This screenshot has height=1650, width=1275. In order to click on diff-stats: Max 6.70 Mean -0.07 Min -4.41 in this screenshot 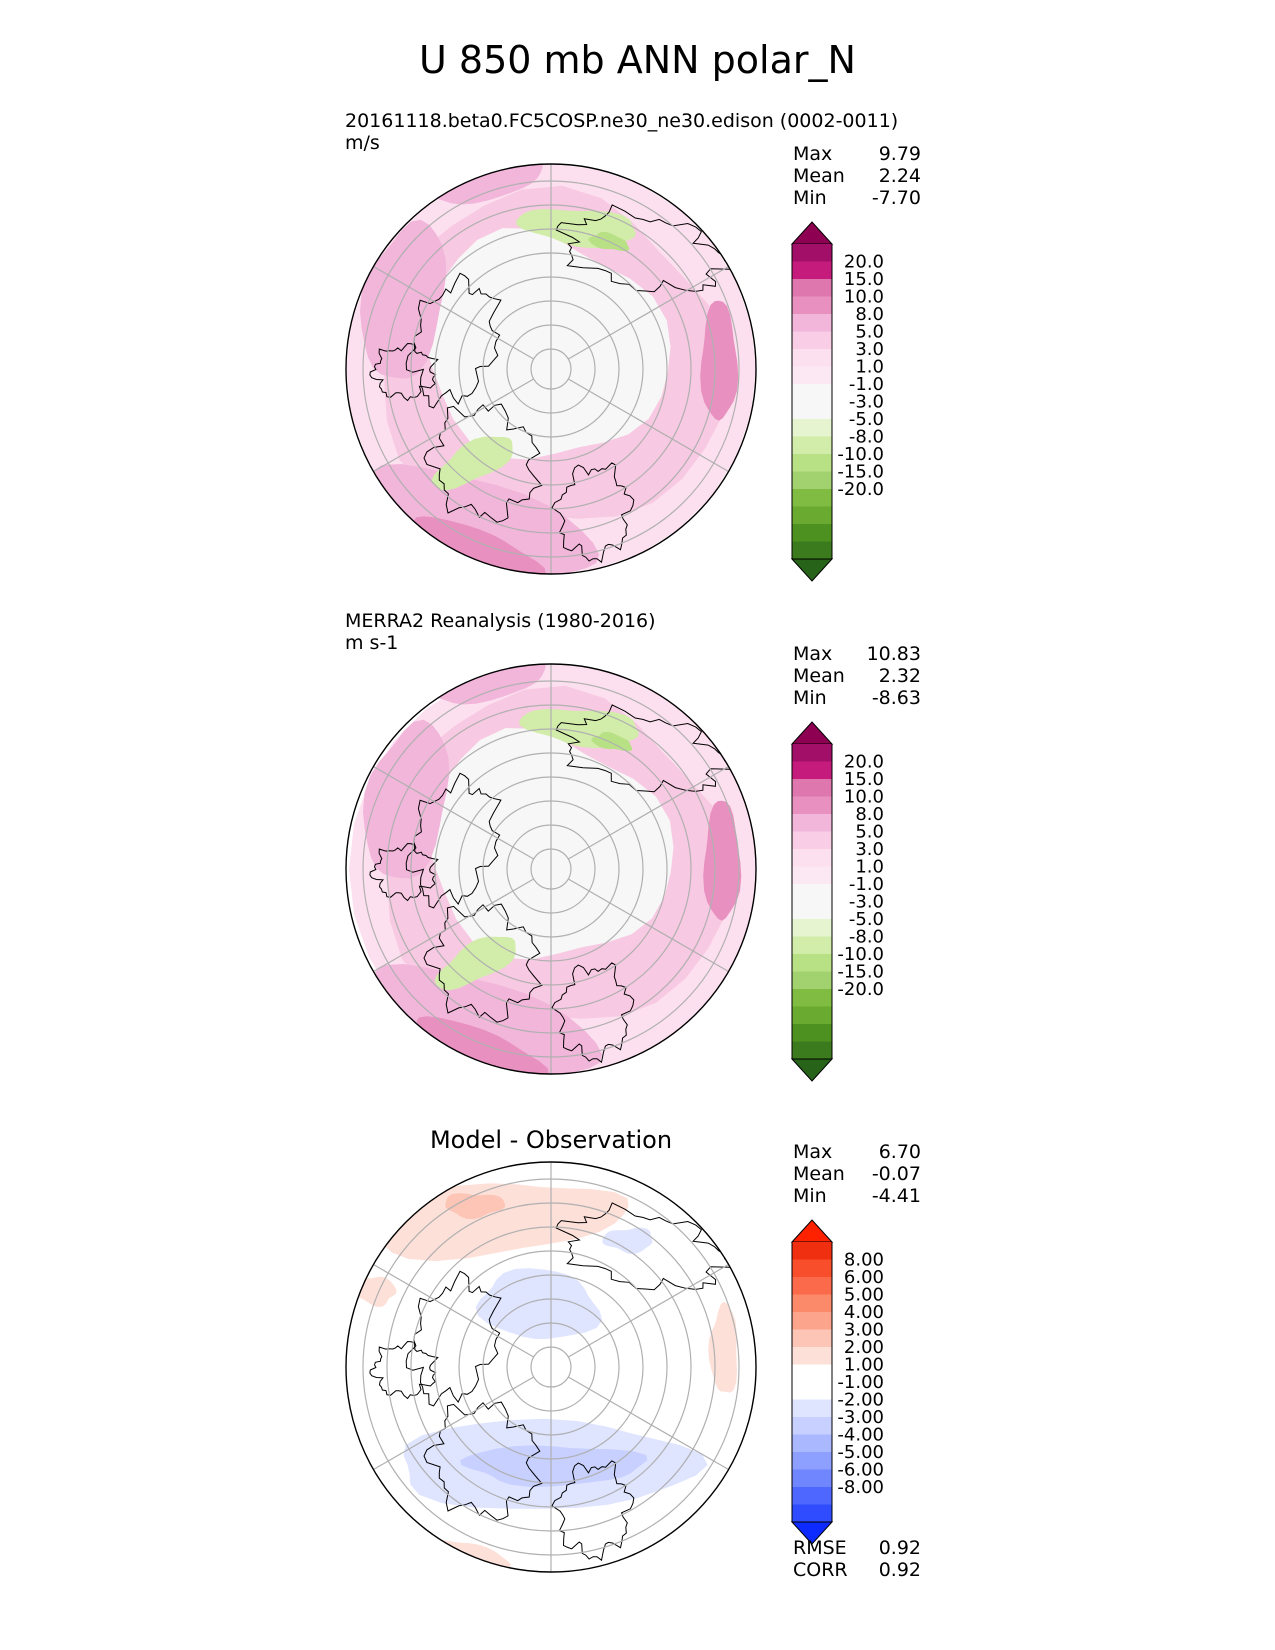, I will do `click(857, 1174)`.